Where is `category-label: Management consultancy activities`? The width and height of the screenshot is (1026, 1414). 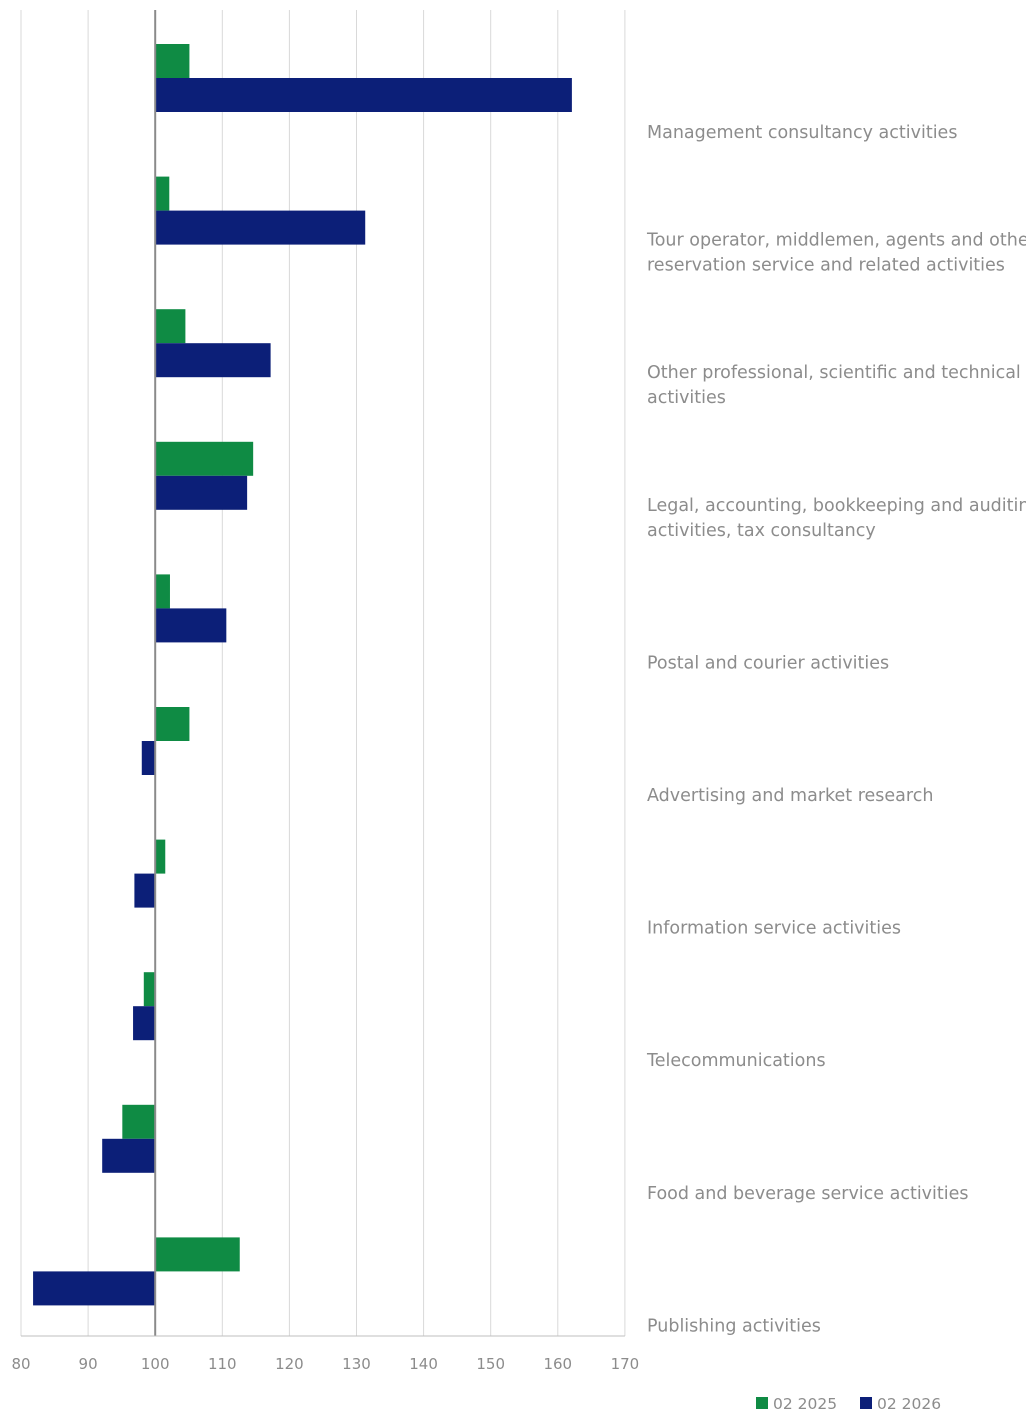
category-label: Management consultancy activities is located at coordinates (802, 133).